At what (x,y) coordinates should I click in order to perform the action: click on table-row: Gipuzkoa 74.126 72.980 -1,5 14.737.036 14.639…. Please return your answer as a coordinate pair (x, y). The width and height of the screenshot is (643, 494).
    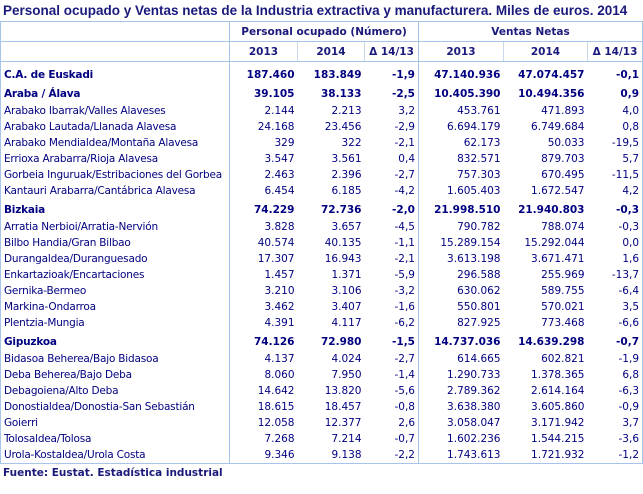
    Looking at the image, I should click on (322, 341).